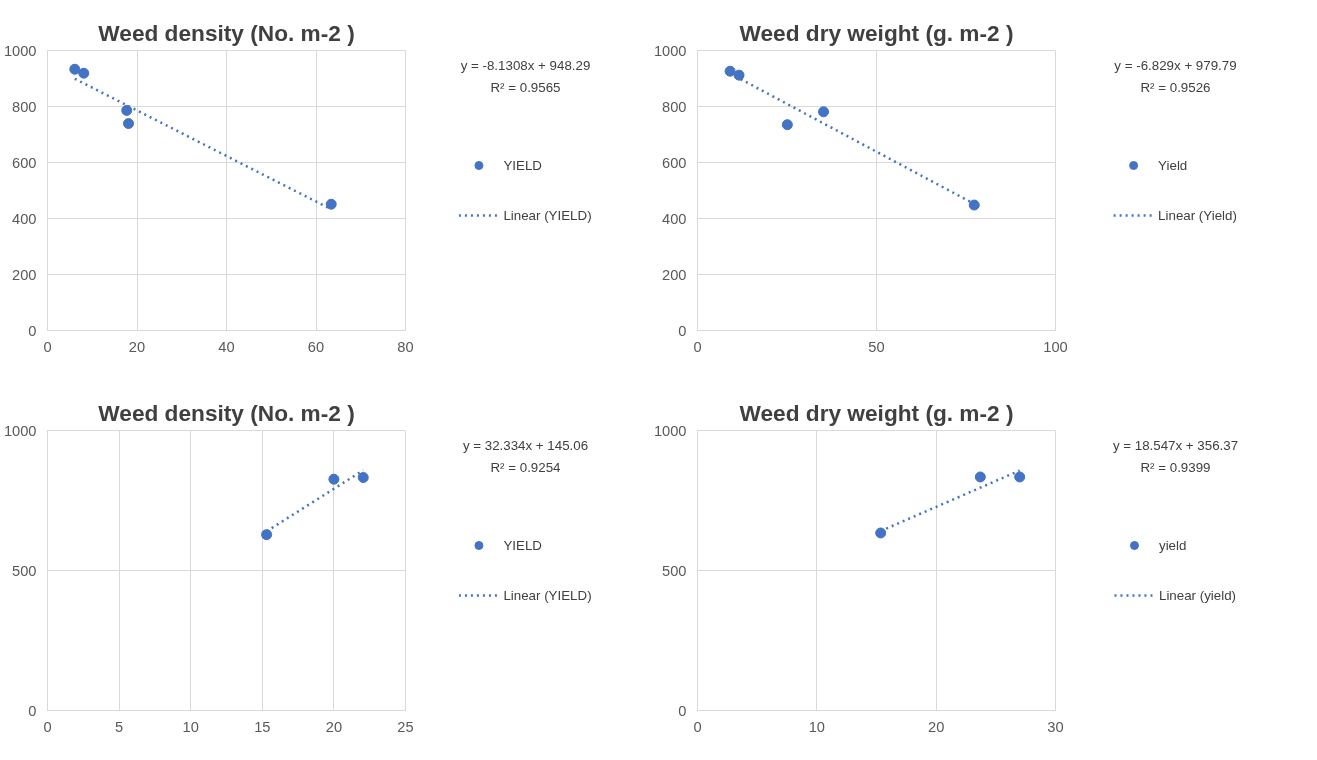 The width and height of the screenshot is (1317, 760). I want to click on text: y = 18.547x + 356.37, so click(1175, 445).